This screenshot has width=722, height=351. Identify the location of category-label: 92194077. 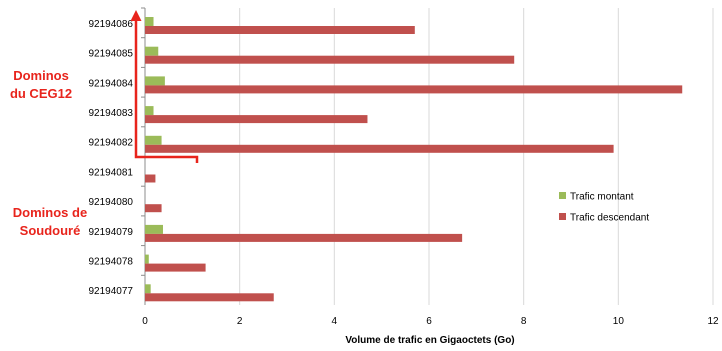
(111, 291).